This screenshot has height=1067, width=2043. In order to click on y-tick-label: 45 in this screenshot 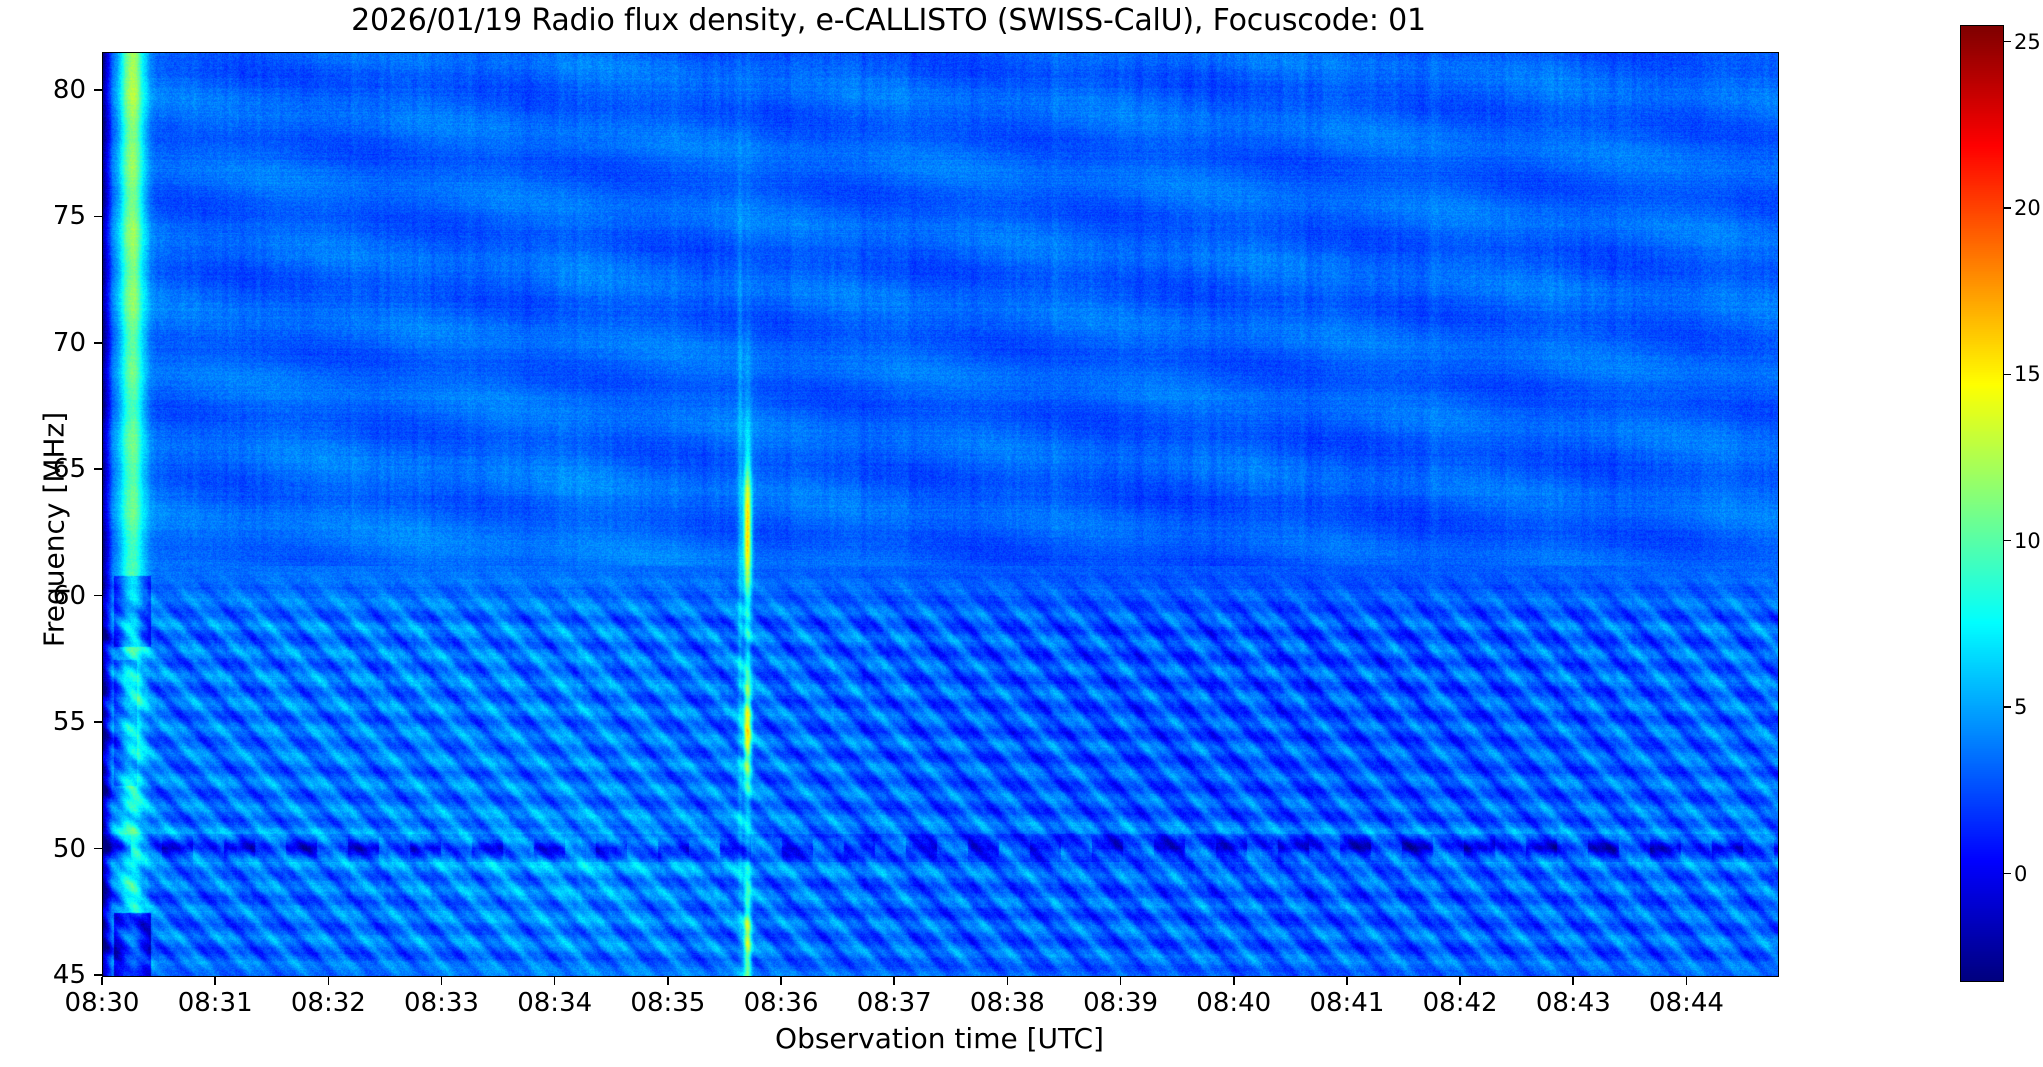, I will do `click(69, 975)`.